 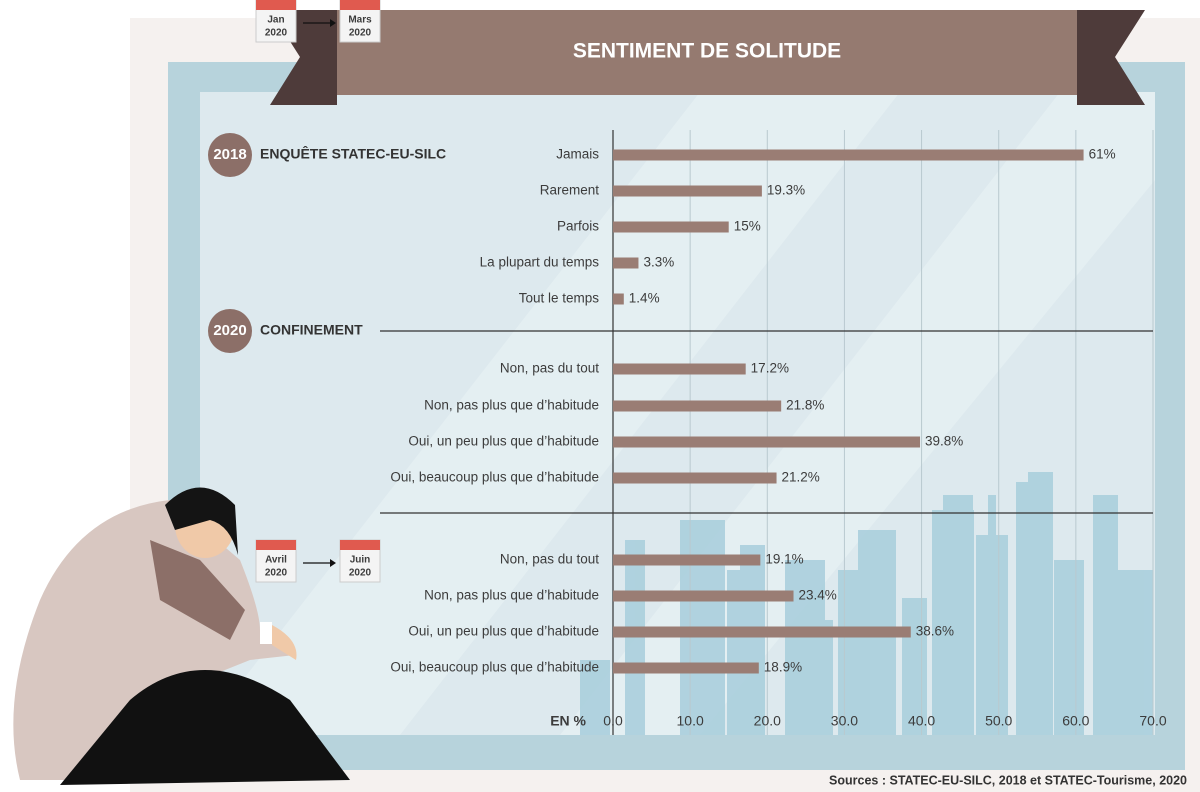 I want to click on calendar-month: Mars, so click(x=360, y=20).